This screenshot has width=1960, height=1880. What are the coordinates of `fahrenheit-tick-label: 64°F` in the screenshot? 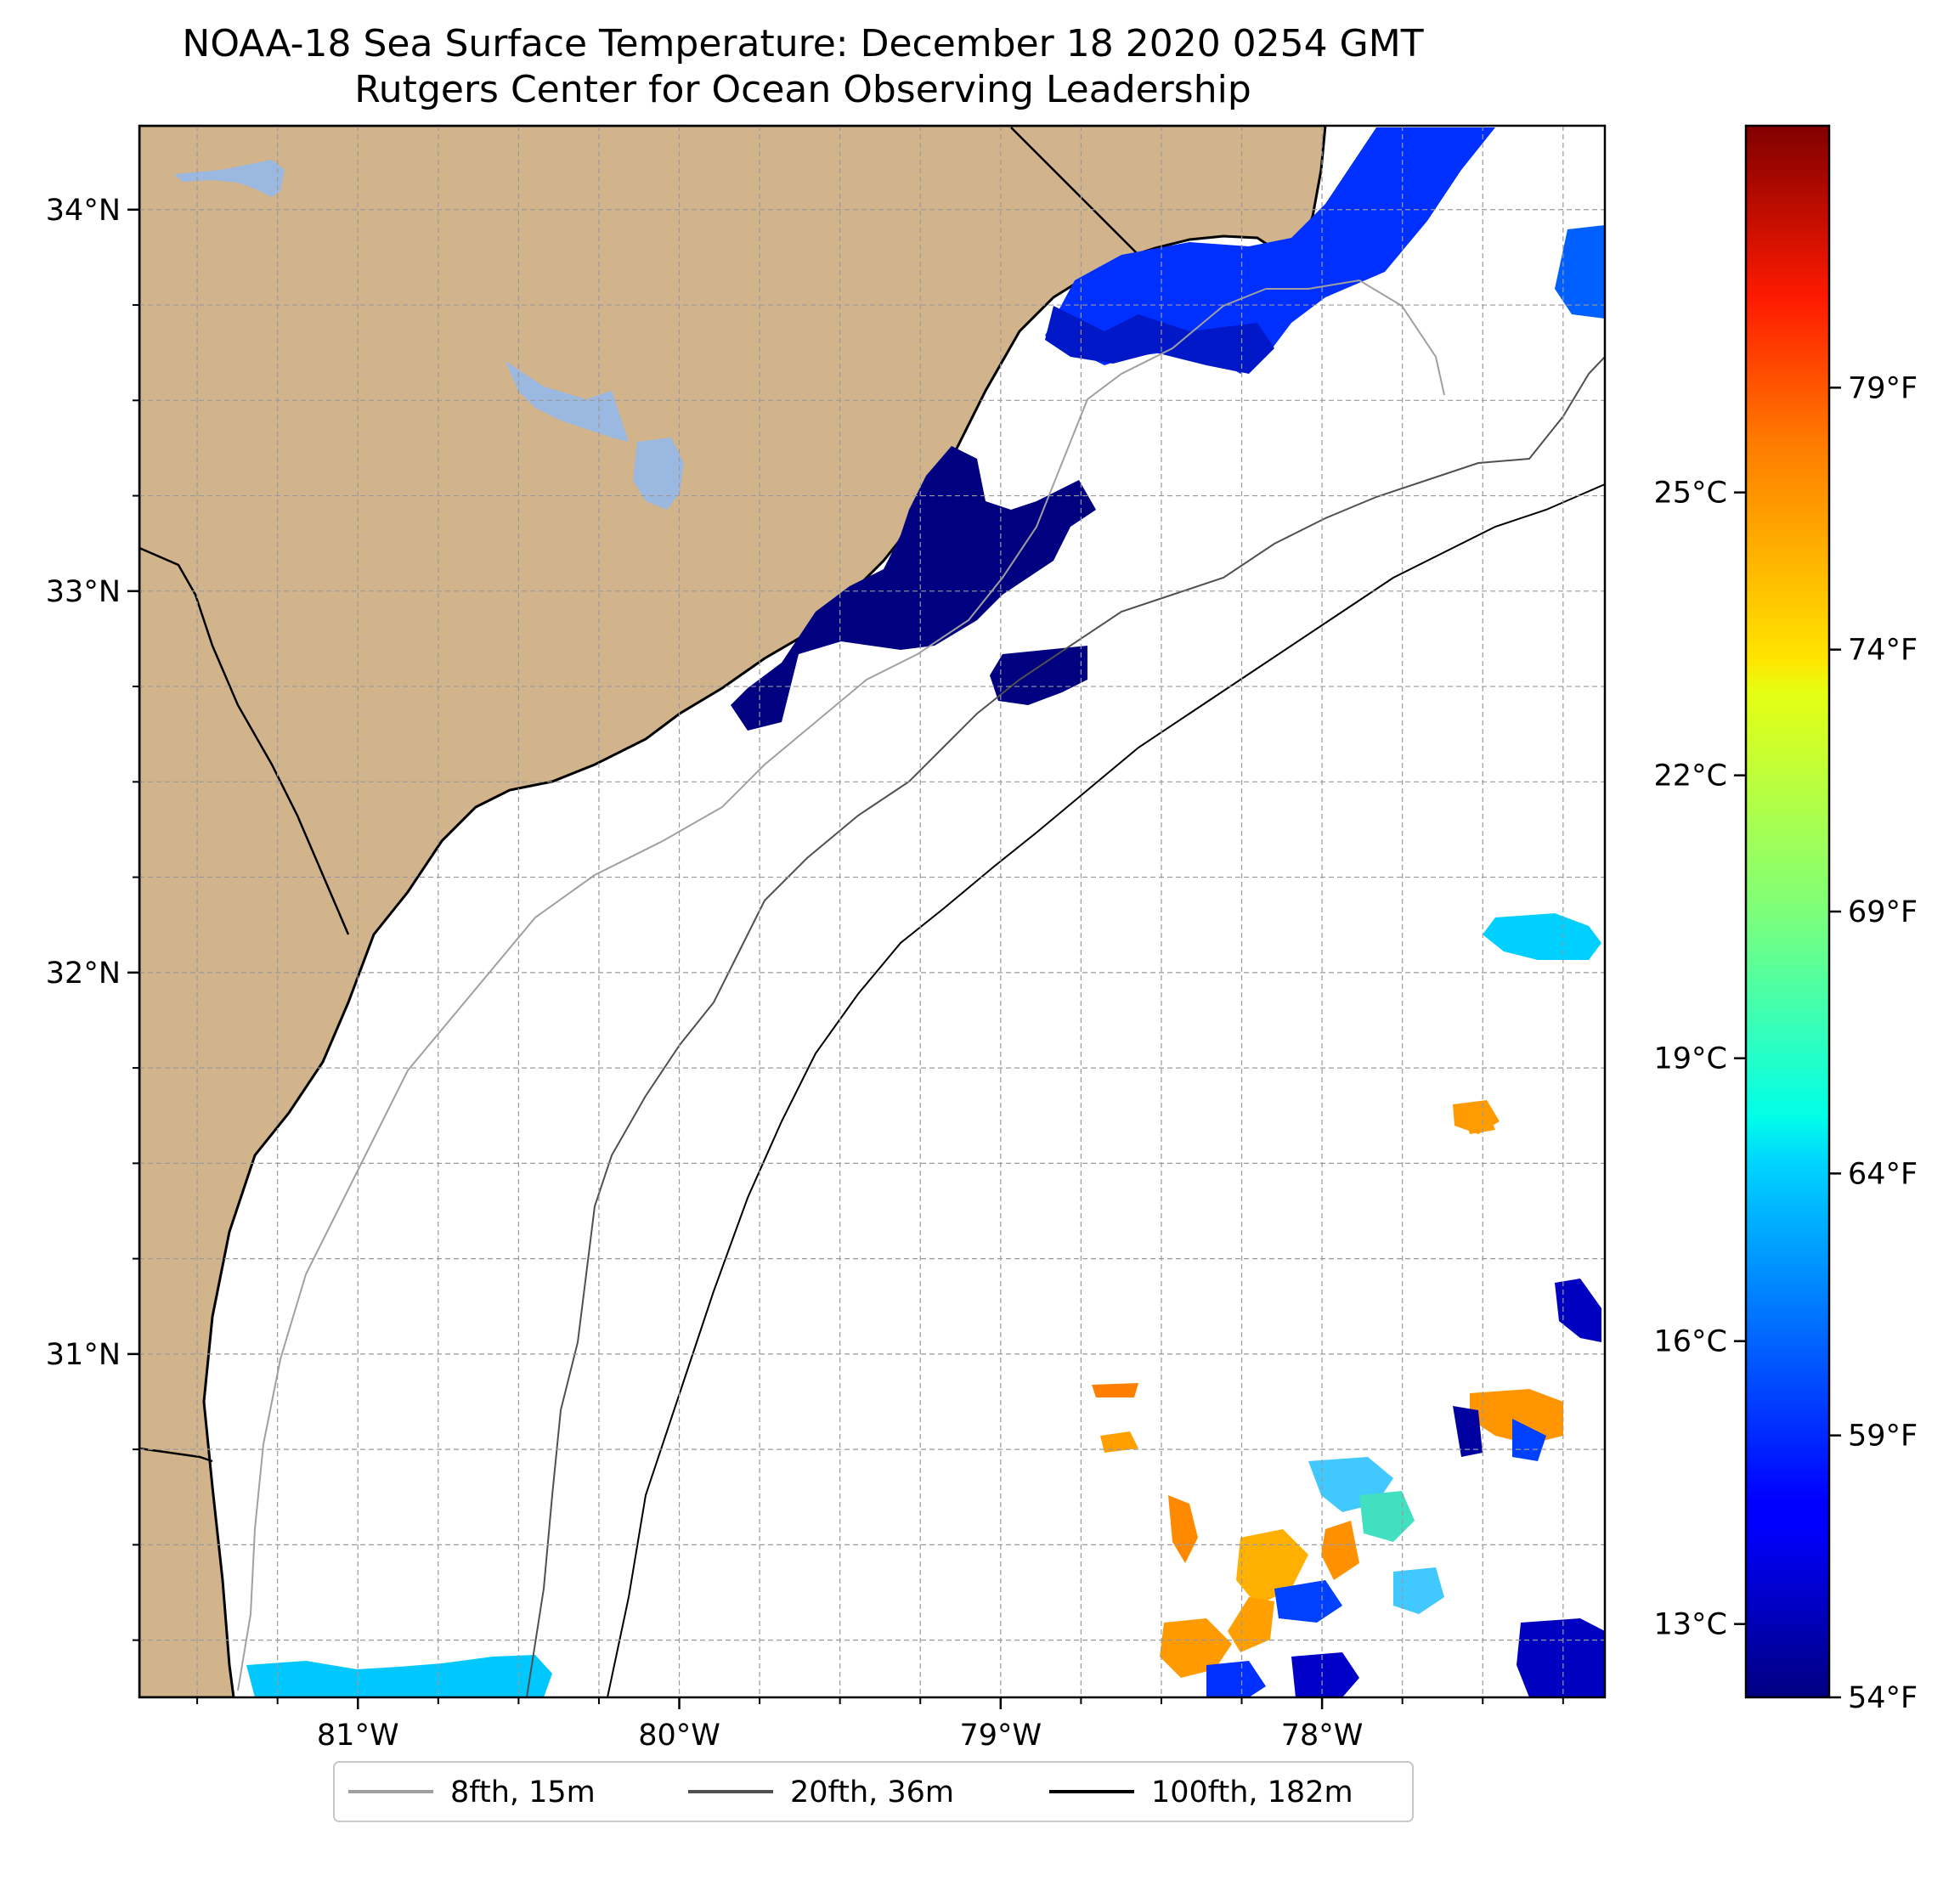 It's located at (1883, 1174).